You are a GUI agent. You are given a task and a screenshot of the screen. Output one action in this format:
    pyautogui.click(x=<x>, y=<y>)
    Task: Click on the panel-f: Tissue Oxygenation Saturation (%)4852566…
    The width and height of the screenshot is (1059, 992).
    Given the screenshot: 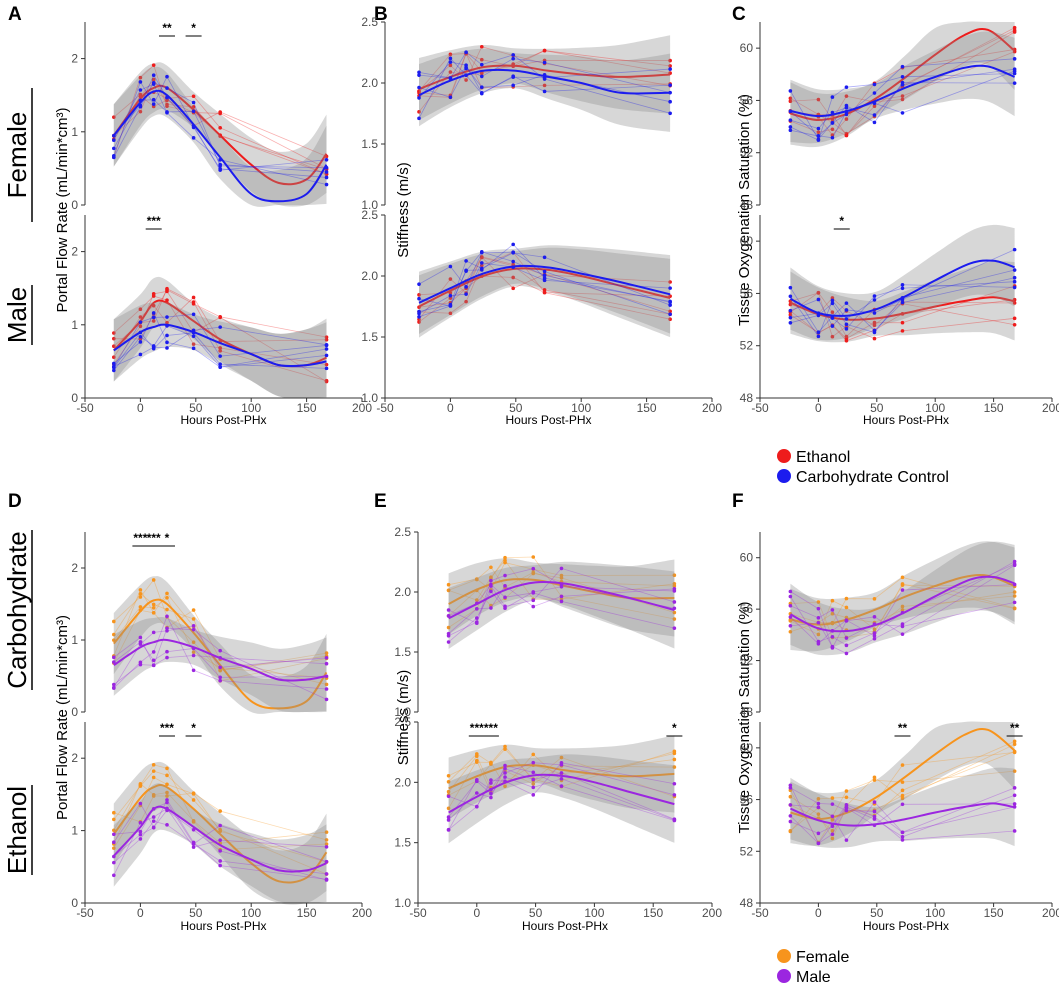 What is the action you would take?
    pyautogui.click(x=897, y=732)
    